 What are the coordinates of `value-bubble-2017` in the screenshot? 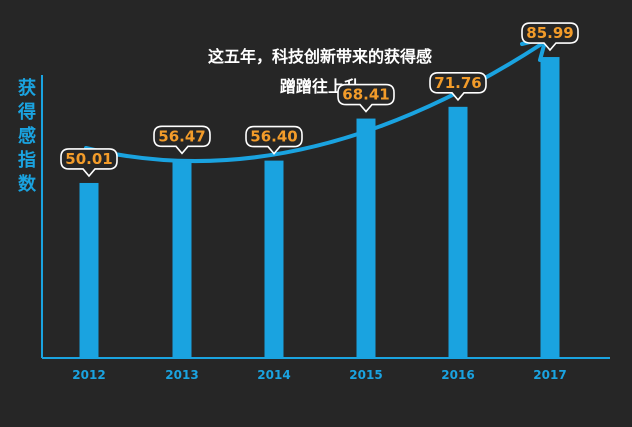 It's located at (550, 37).